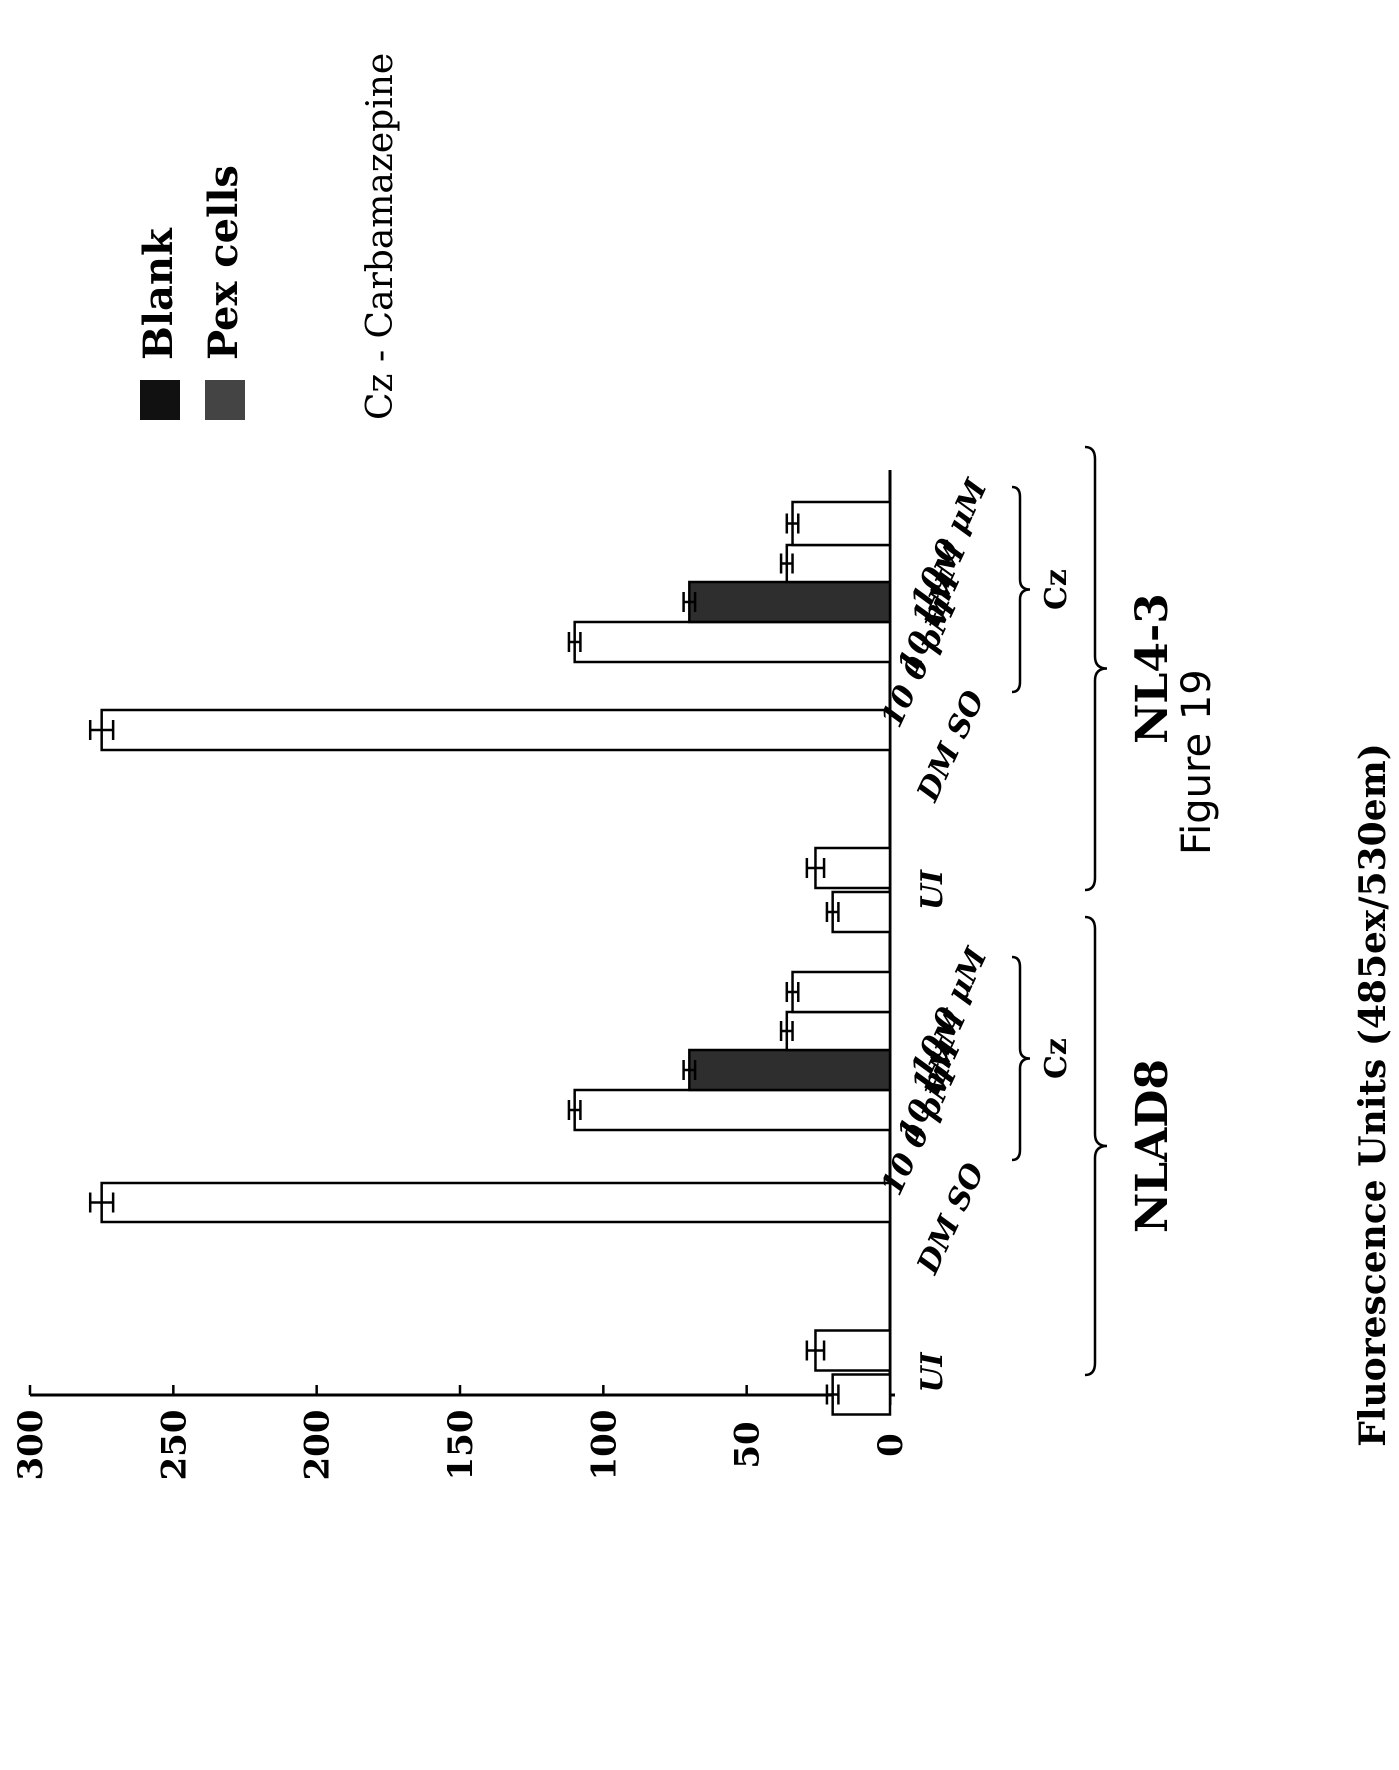 This screenshot has height=1770, width=1399. I want to click on legend-label-blank: Blank, so click(158, 293).